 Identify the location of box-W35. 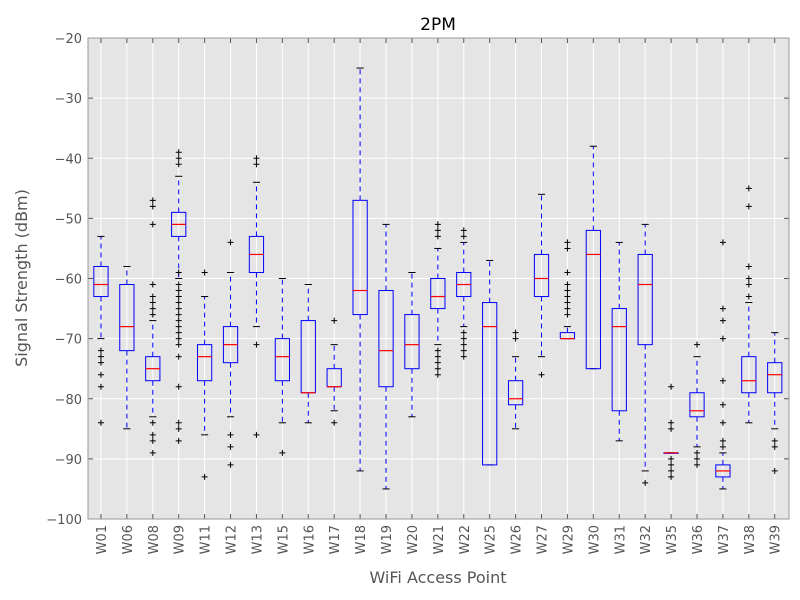
(671, 431).